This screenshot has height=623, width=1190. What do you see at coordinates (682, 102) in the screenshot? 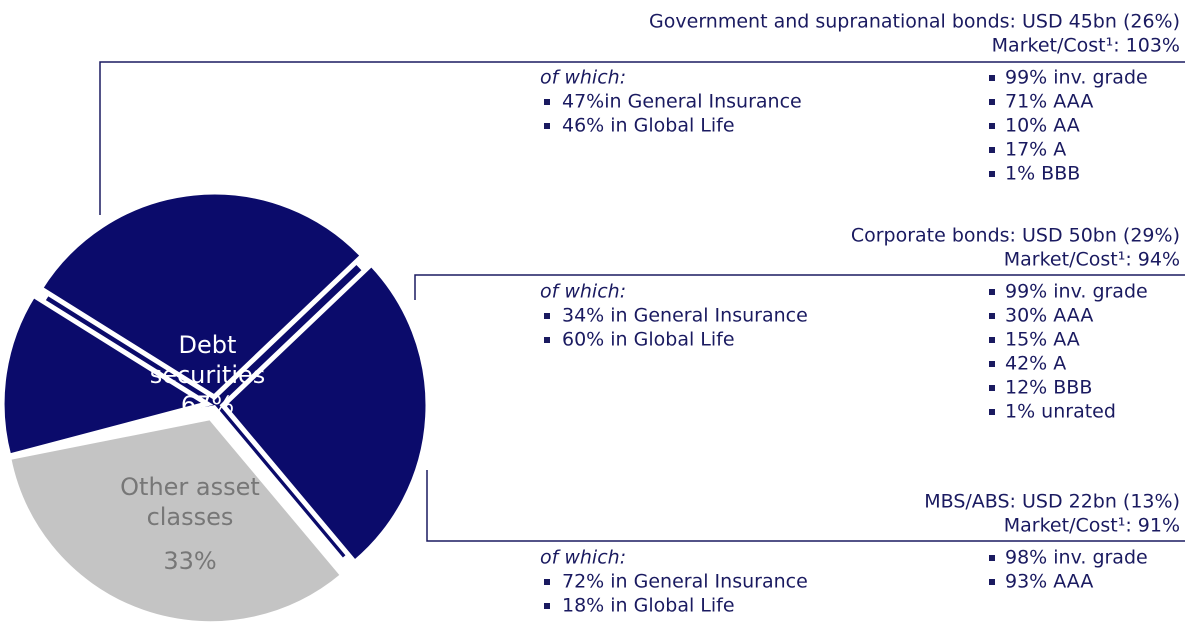
I see `segment-item: 47%in General Insurance` at bounding box center [682, 102].